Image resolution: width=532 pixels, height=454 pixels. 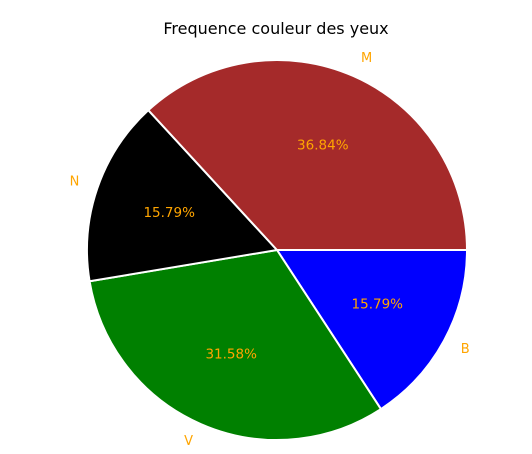 What do you see at coordinates (323, 146) in the screenshot?
I see `slice-percent-m: 36.84%` at bounding box center [323, 146].